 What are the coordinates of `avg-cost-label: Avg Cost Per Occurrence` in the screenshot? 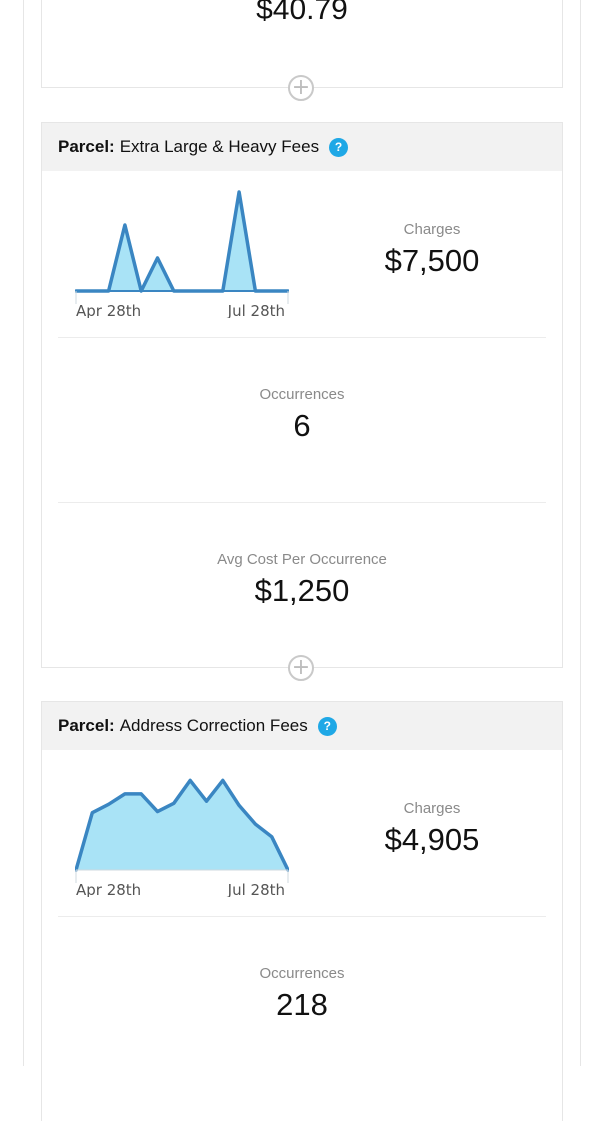 It's located at (302, 559).